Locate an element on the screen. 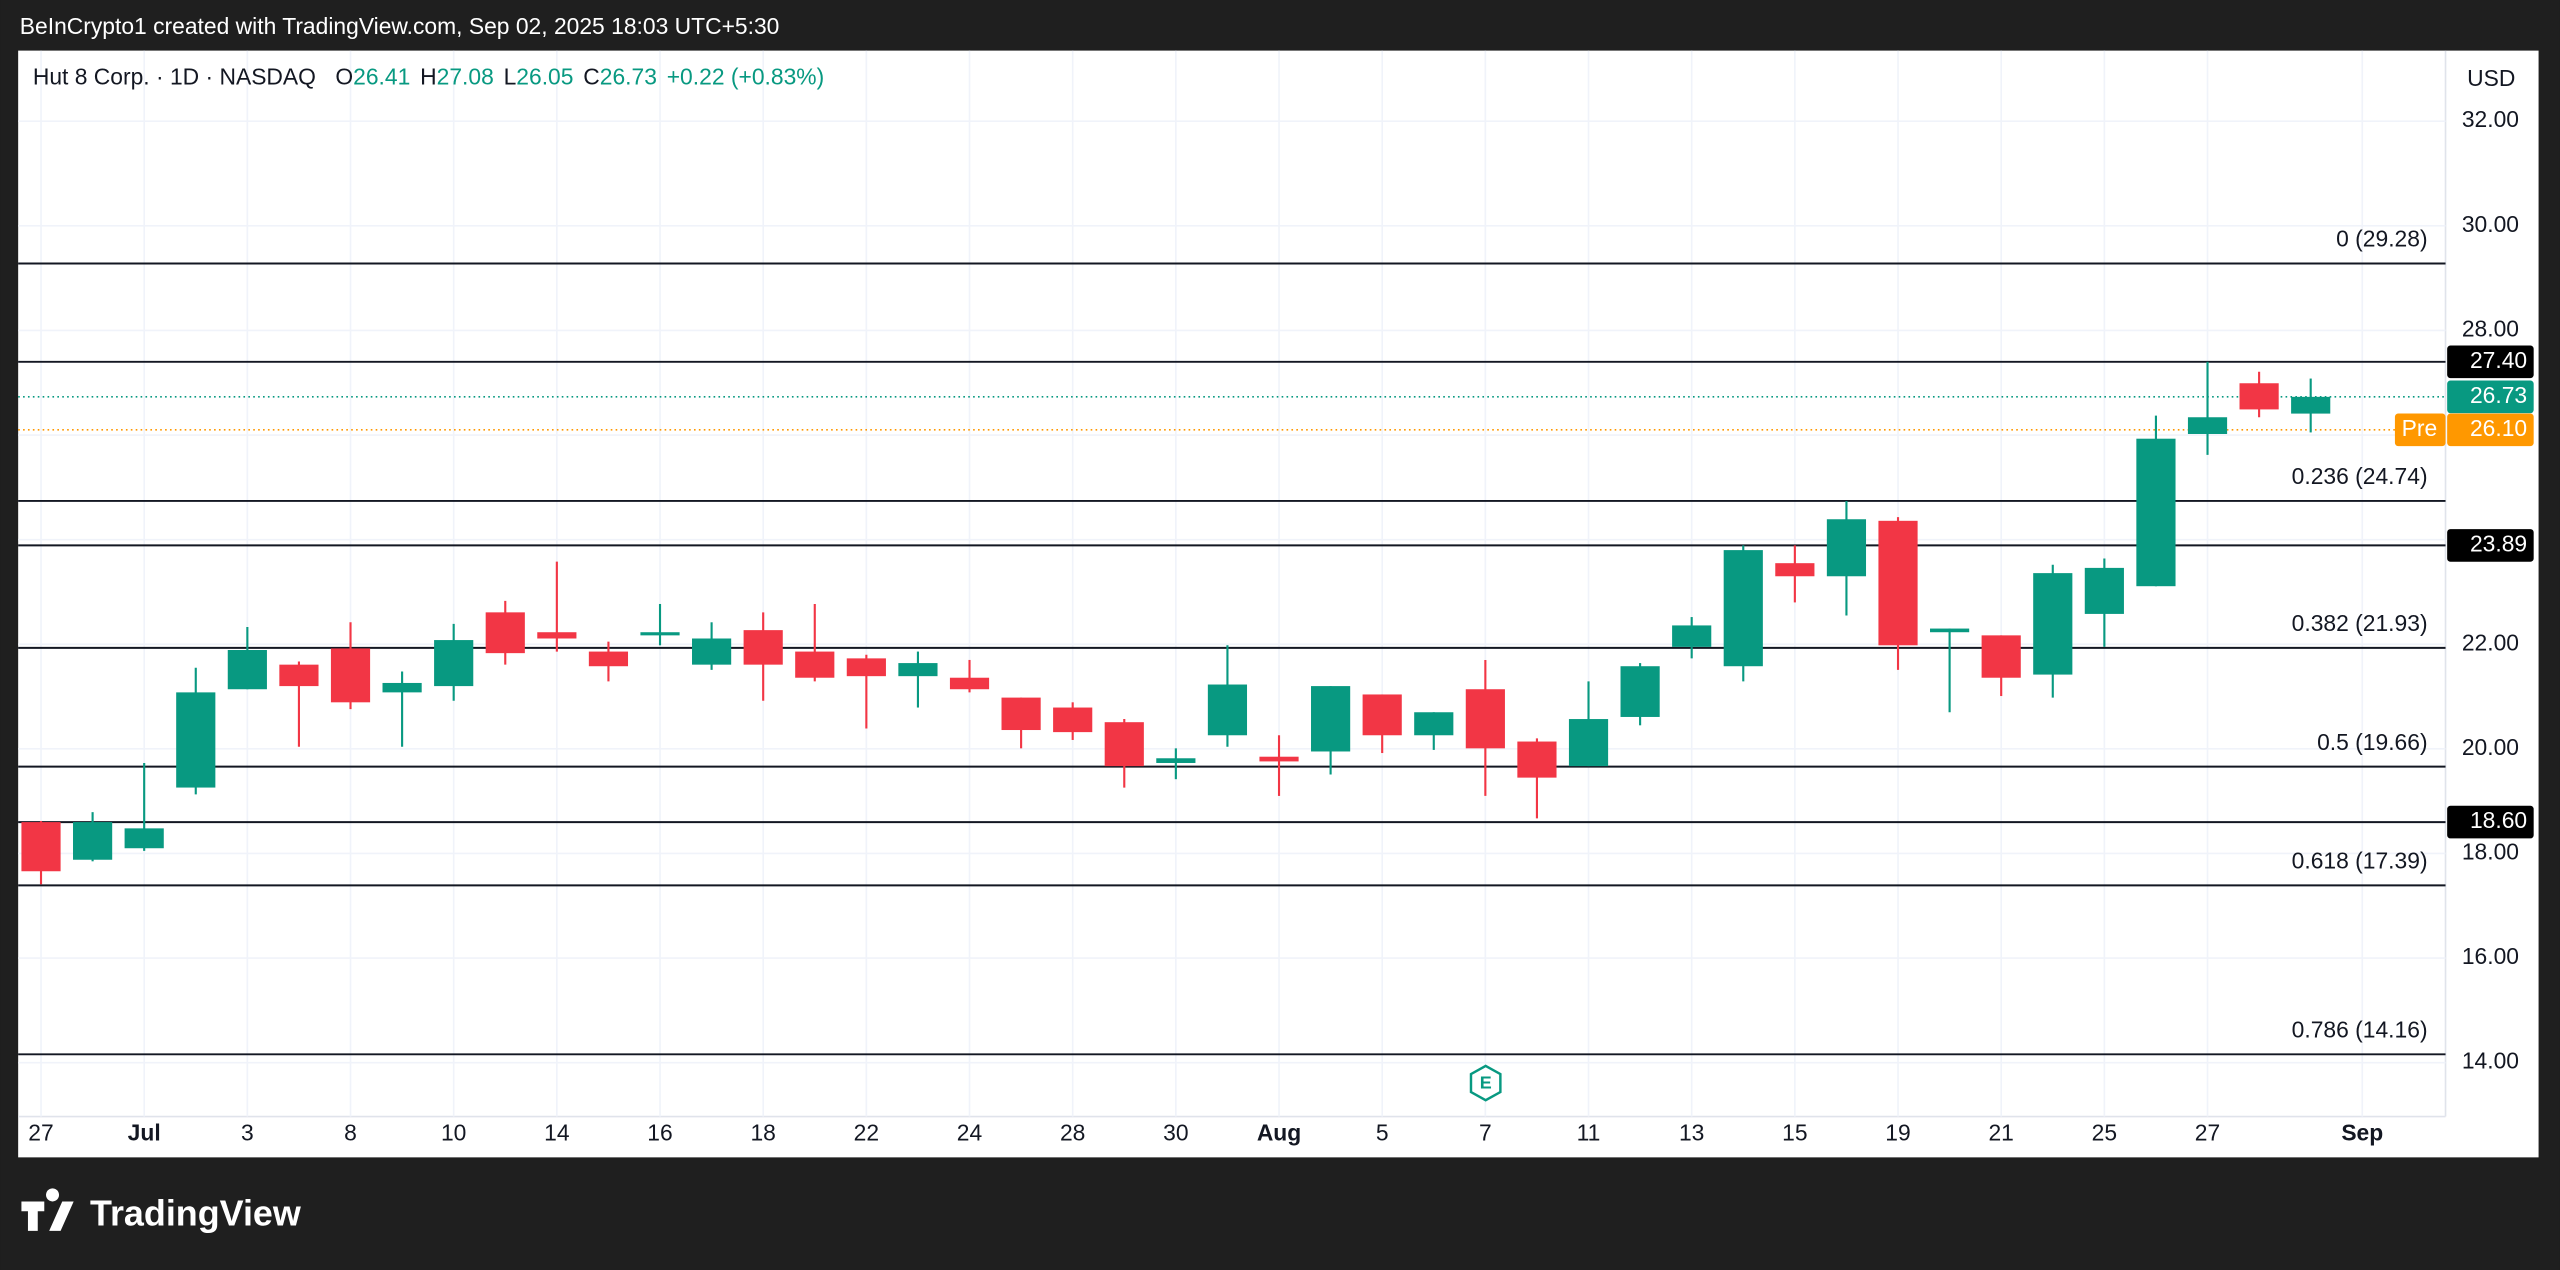  y-tick-label: 16.00 is located at coordinates (2490, 956).